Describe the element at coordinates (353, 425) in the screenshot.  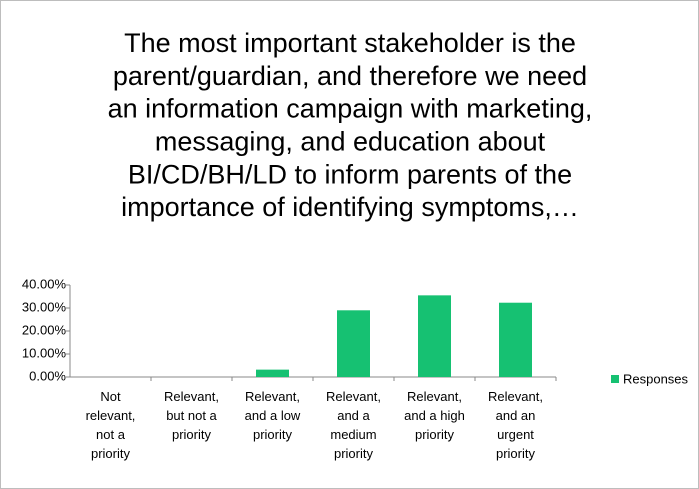
I see `x-tick-label: Relevant, and a medium priority` at that location.